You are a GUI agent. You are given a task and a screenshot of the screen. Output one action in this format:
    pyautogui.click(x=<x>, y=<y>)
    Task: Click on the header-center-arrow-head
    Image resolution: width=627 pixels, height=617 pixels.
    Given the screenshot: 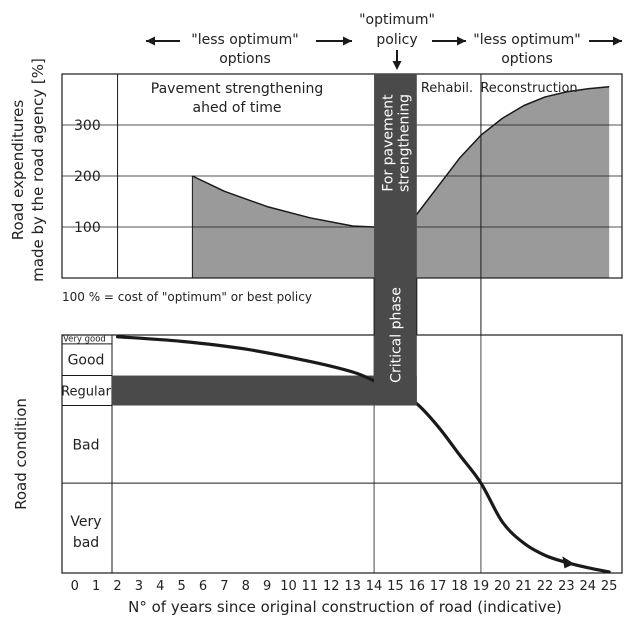 What is the action you would take?
    pyautogui.click(x=397, y=65)
    